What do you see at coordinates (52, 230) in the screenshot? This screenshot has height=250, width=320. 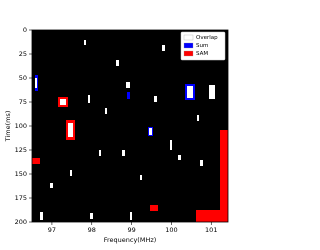 I see `x-tick-label: 97` at bounding box center [52, 230].